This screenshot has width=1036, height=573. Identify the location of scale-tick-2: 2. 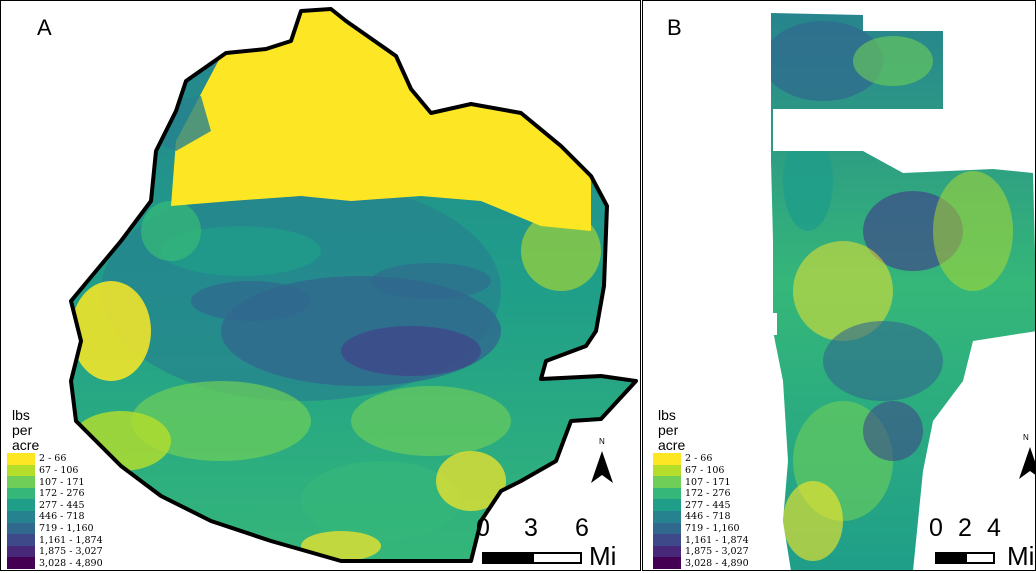
(965, 528).